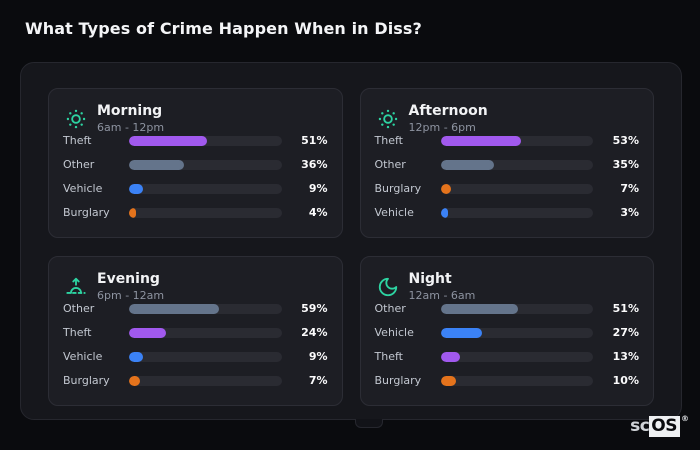 The width and height of the screenshot is (700, 450). Describe the element at coordinates (318, 213) in the screenshot. I see `value-label: 4%` at that location.